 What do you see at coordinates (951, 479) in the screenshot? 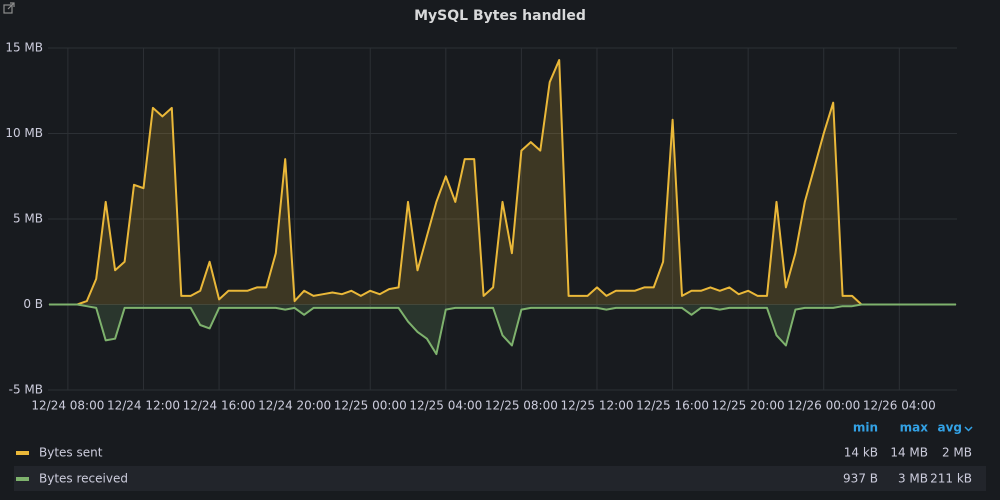
I see `legend-value: 211 kB` at bounding box center [951, 479].